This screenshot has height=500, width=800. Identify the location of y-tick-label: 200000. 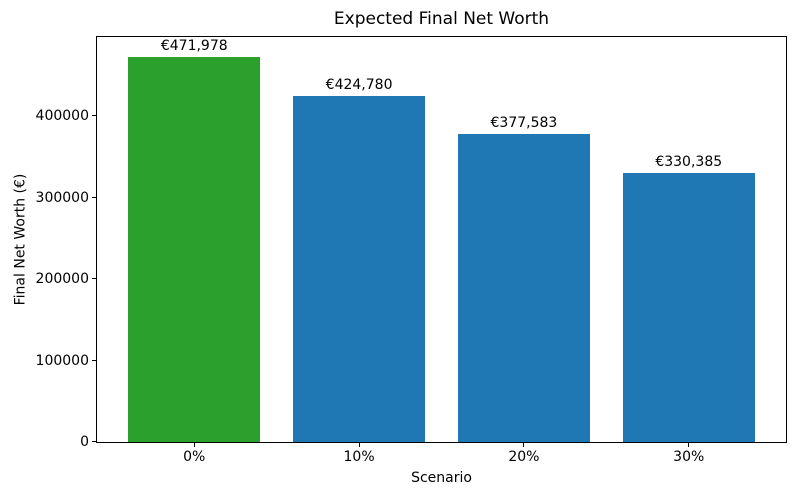
(62, 279).